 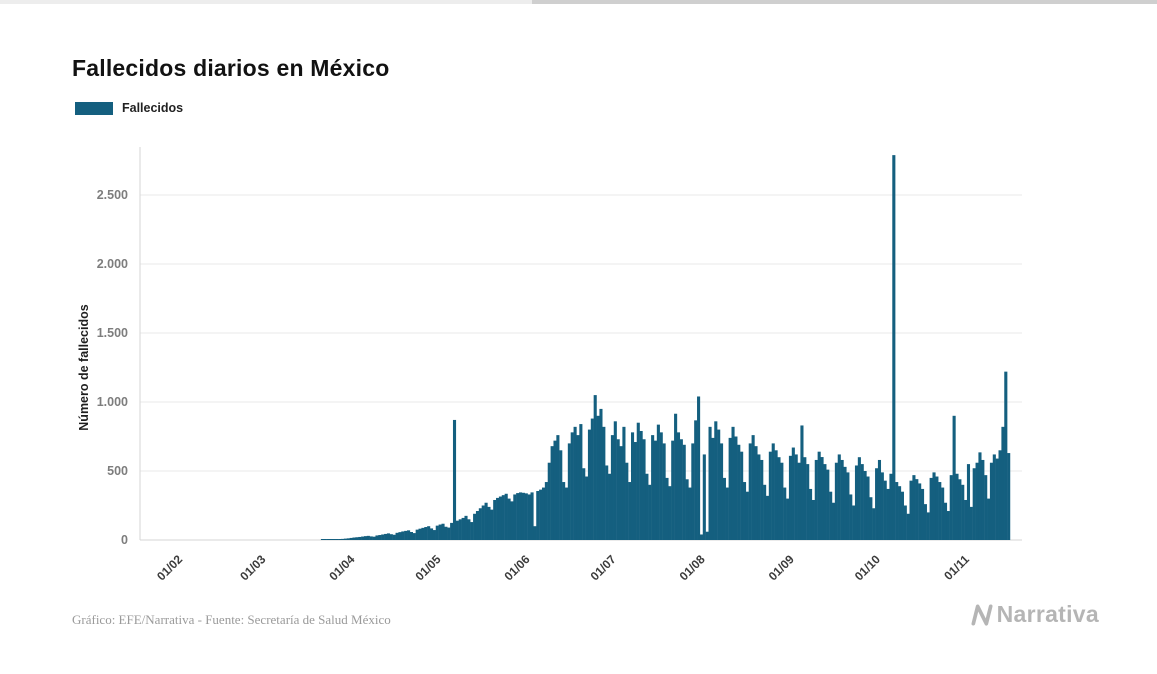 I want to click on narrativa-icon, so click(x=982, y=614).